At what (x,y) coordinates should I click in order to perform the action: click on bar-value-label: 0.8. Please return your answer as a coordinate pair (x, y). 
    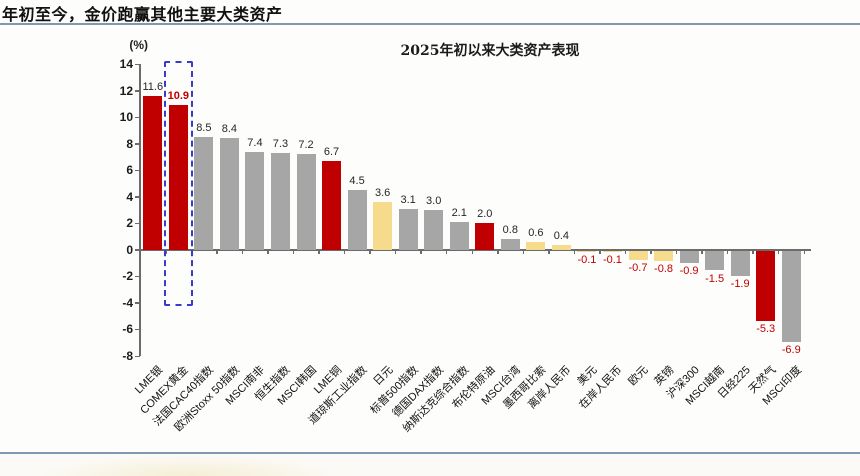
    Looking at the image, I should click on (510, 230).